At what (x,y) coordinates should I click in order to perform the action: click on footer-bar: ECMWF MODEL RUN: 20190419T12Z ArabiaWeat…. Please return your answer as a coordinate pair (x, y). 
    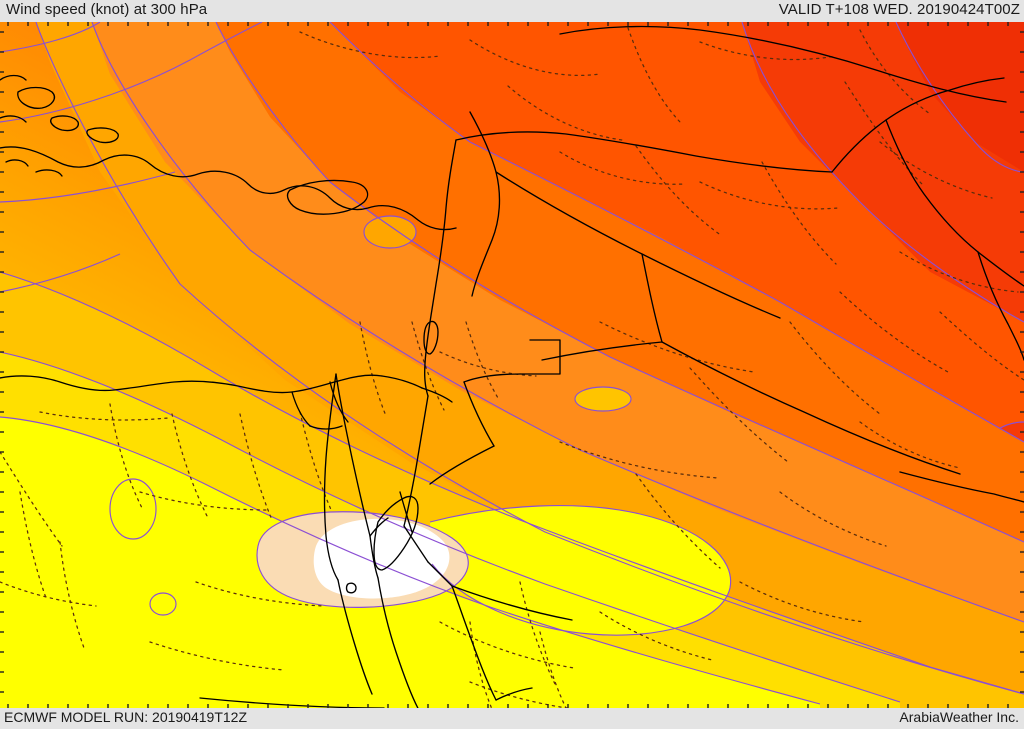
    Looking at the image, I should click on (512, 718).